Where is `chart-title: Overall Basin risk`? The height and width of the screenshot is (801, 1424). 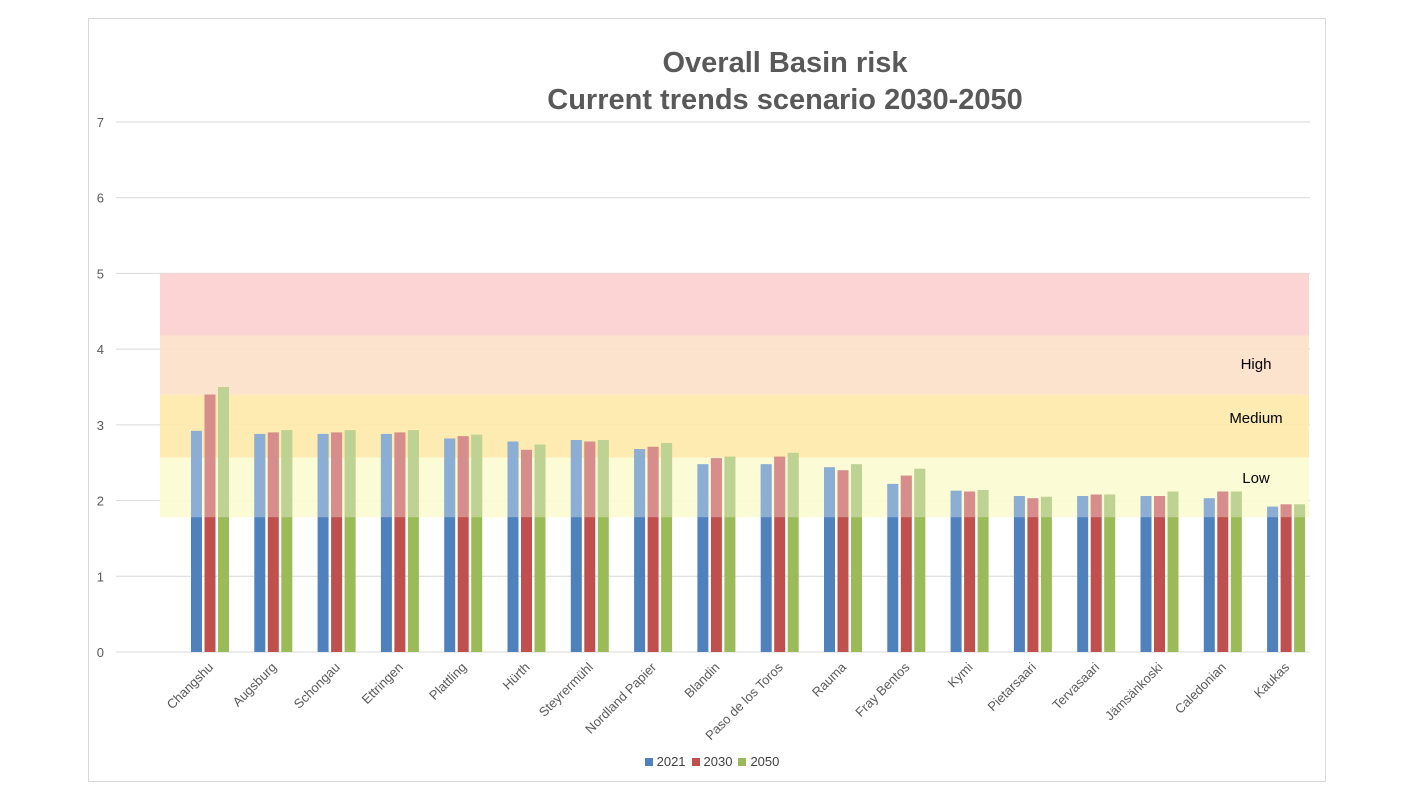
chart-title: Overall Basin risk is located at coordinates (785, 63).